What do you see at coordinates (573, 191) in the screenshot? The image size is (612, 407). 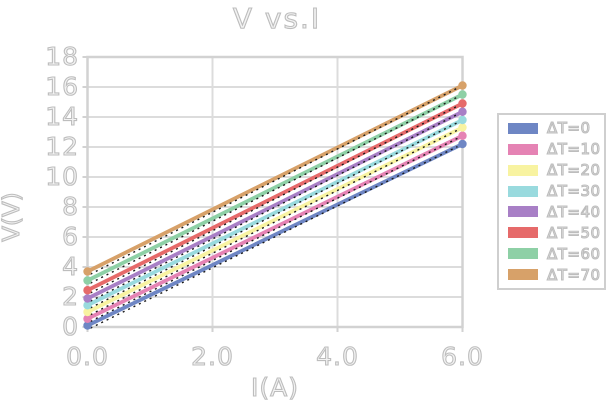 I see `legend-label: ΔT=30` at bounding box center [573, 191].